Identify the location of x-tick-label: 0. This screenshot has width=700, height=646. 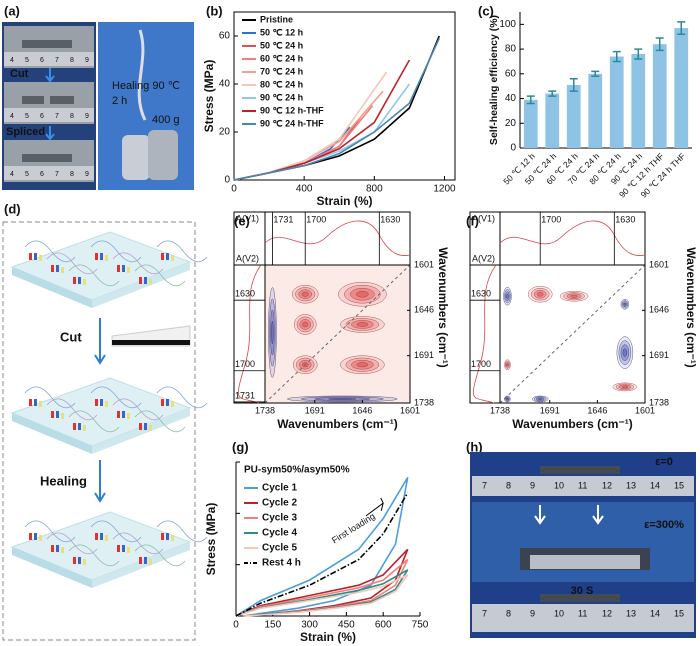
(234, 189).